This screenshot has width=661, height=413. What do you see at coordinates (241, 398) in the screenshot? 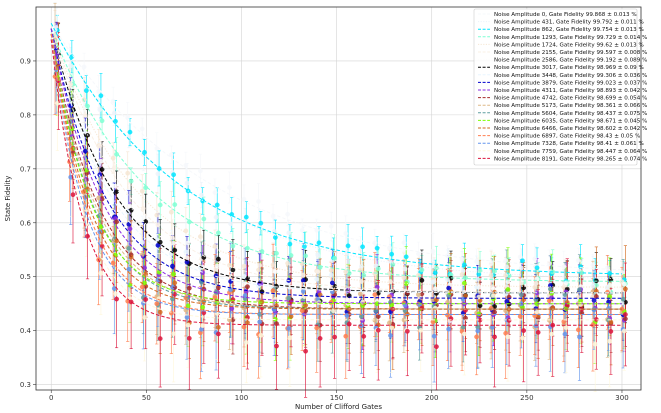
I see `x-tick-label: 100` at bounding box center [241, 398].